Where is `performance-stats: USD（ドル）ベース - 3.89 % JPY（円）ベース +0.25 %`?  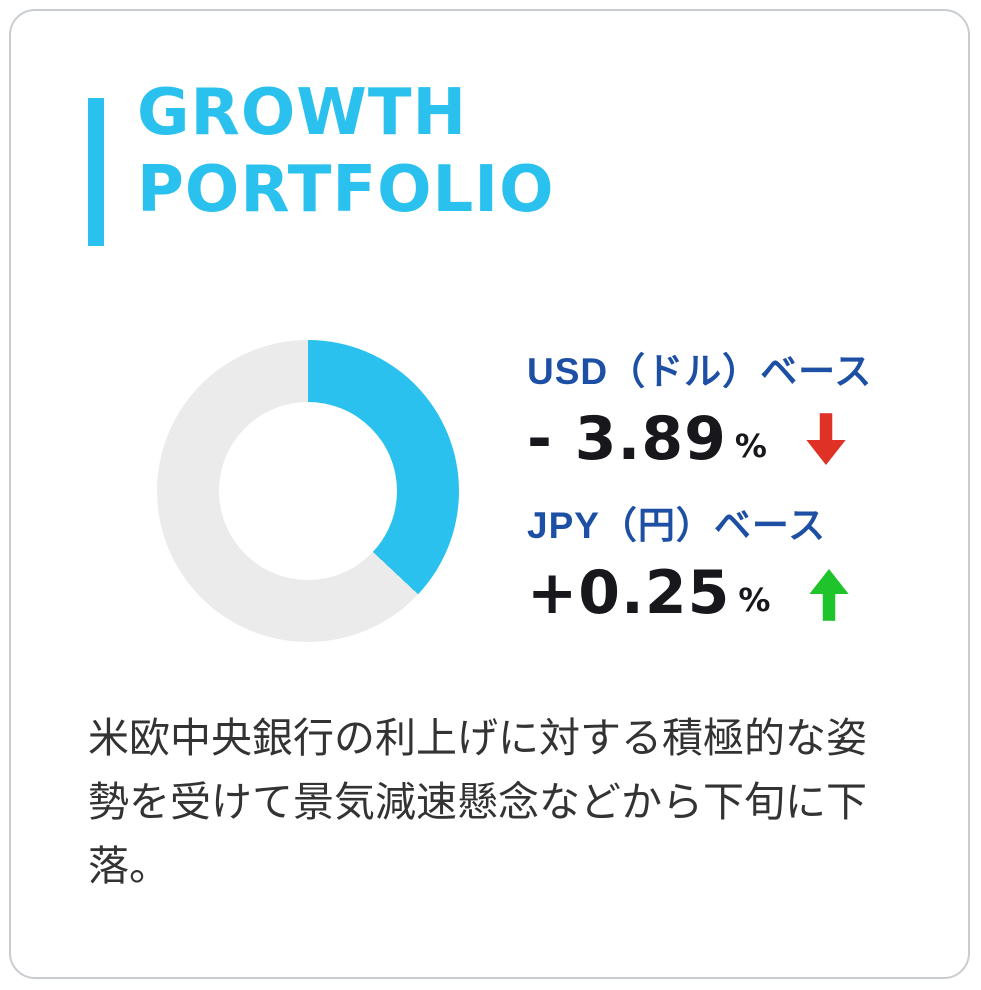
performance-stats: USD（ドル）ベース - 3.89 % JPY（円）ベース +0.25 % is located at coordinates (699, 485).